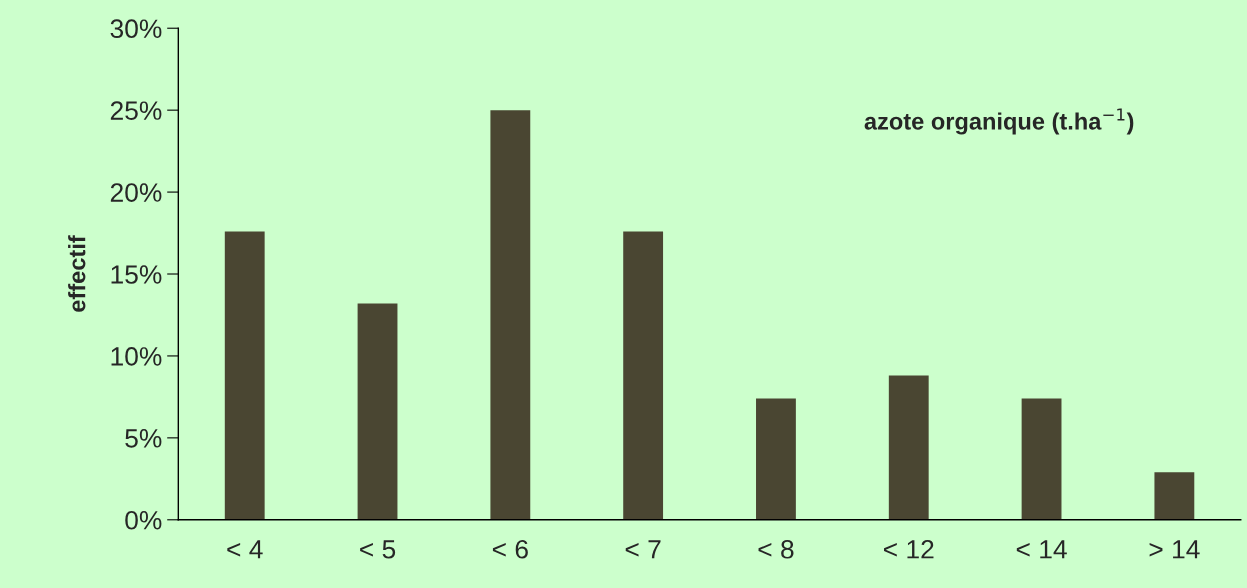  Describe the element at coordinates (136, 274) in the screenshot. I see `y-tick-label: 15%` at that location.